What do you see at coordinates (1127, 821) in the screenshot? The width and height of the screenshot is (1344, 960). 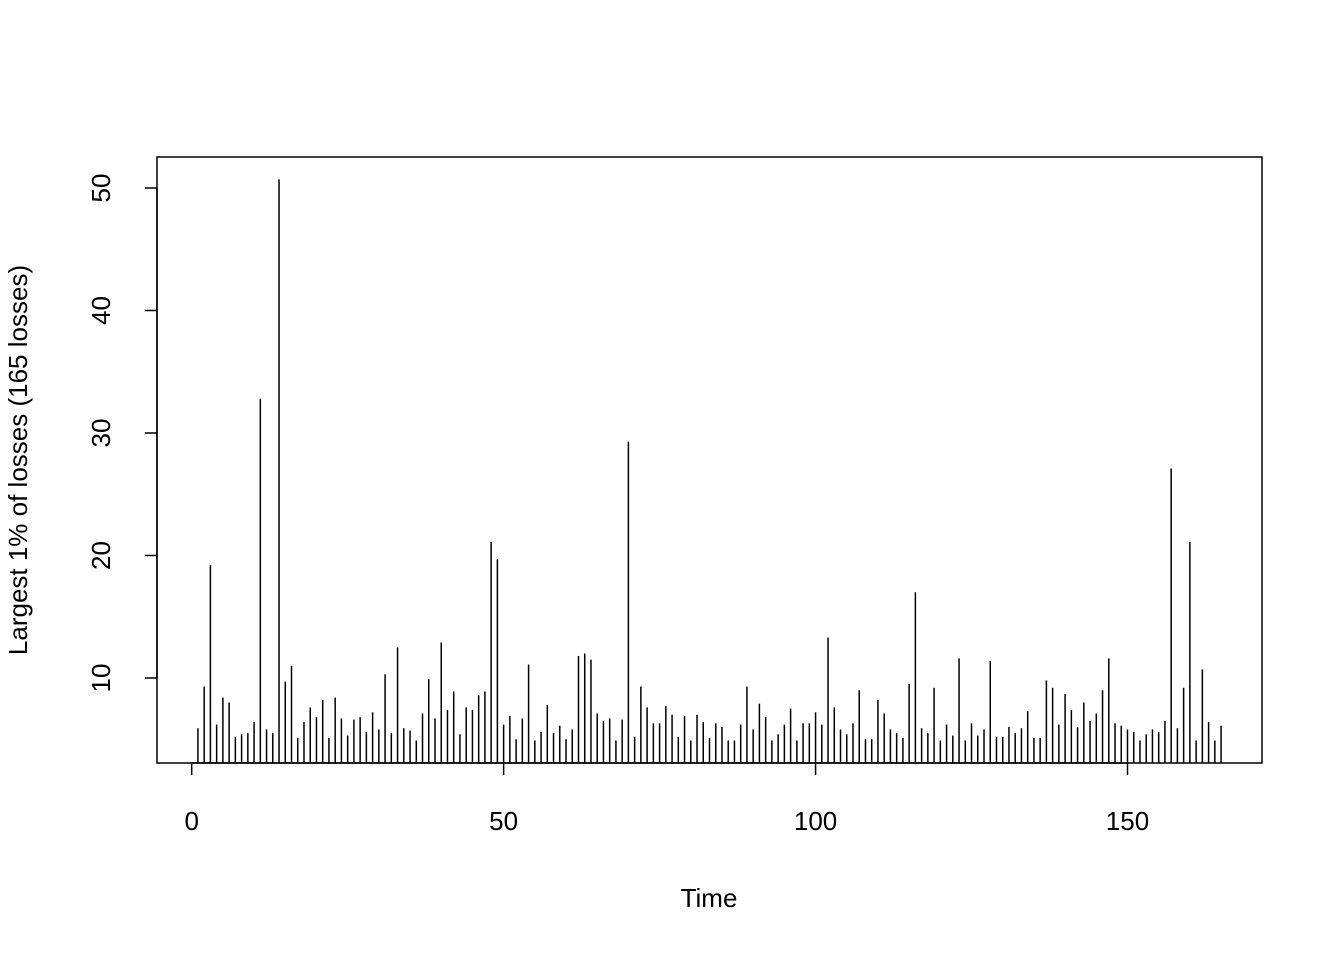 I see `x-tick-label: 150` at bounding box center [1127, 821].